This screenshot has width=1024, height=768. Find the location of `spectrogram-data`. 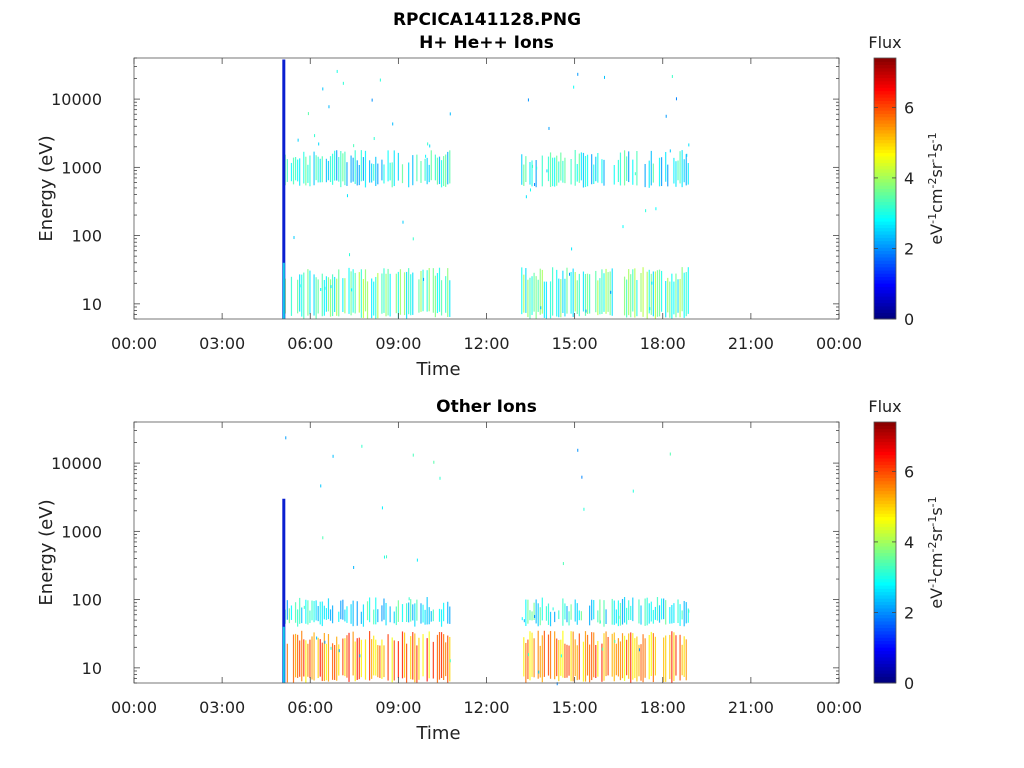

spectrogram-data is located at coordinates (486, 189).